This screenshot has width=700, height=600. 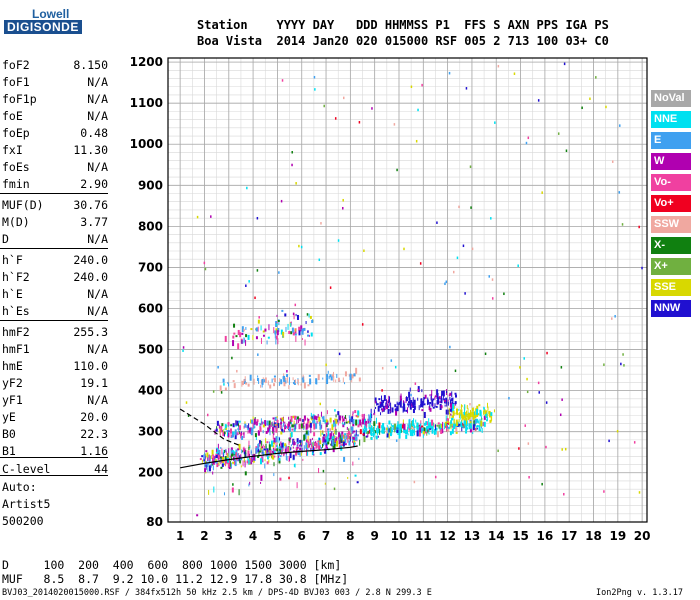 I want to click on trace-curve, so click(x=269, y=457).